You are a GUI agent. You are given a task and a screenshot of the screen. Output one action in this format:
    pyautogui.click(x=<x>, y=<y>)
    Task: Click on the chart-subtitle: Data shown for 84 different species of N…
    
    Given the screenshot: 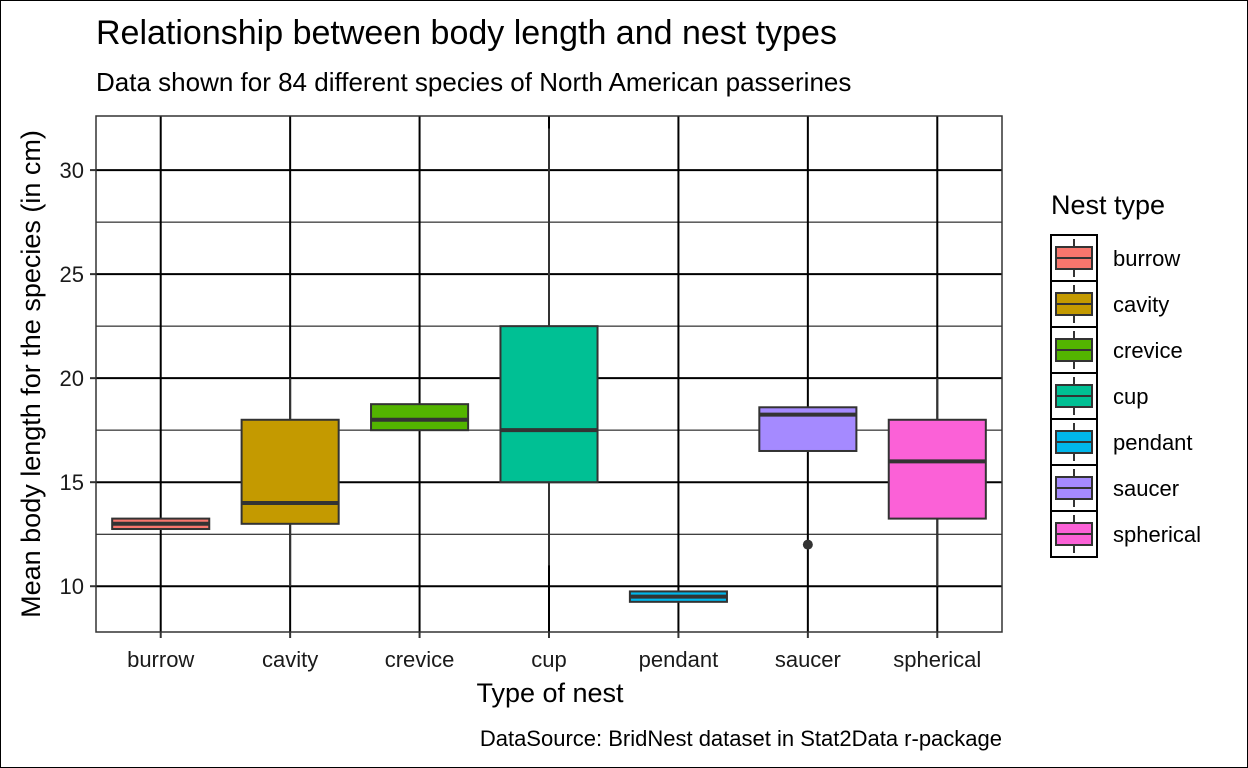 What is the action you would take?
    pyautogui.click(x=473, y=82)
    